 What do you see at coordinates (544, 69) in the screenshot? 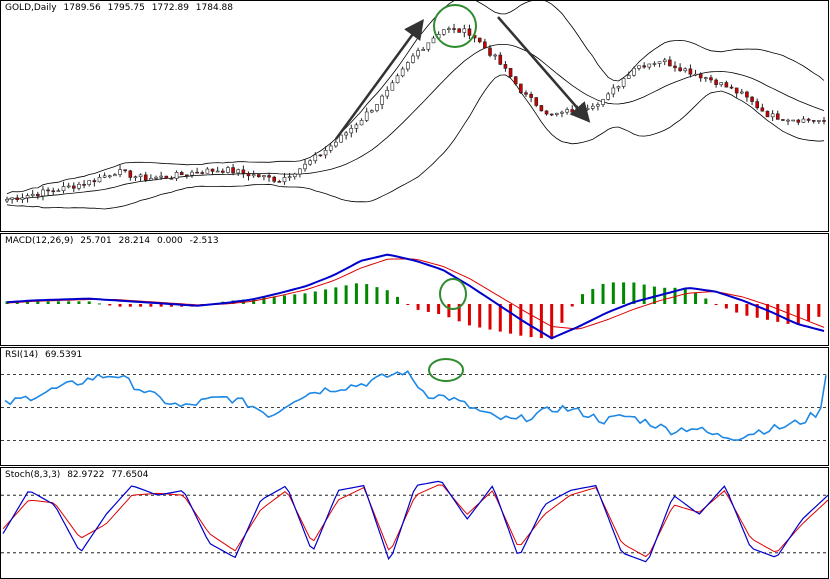
I see `downtrend-arrow` at bounding box center [544, 69].